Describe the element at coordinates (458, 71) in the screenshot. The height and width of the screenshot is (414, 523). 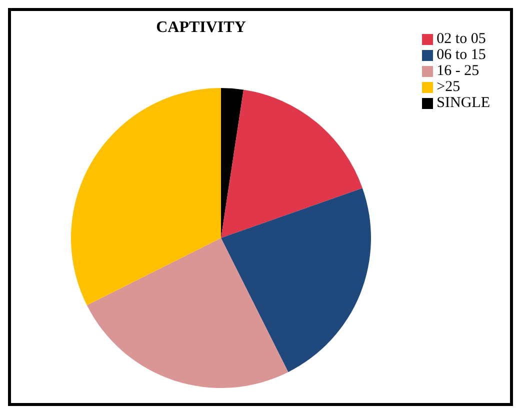
I see `legend-label: 16 - 25` at that location.